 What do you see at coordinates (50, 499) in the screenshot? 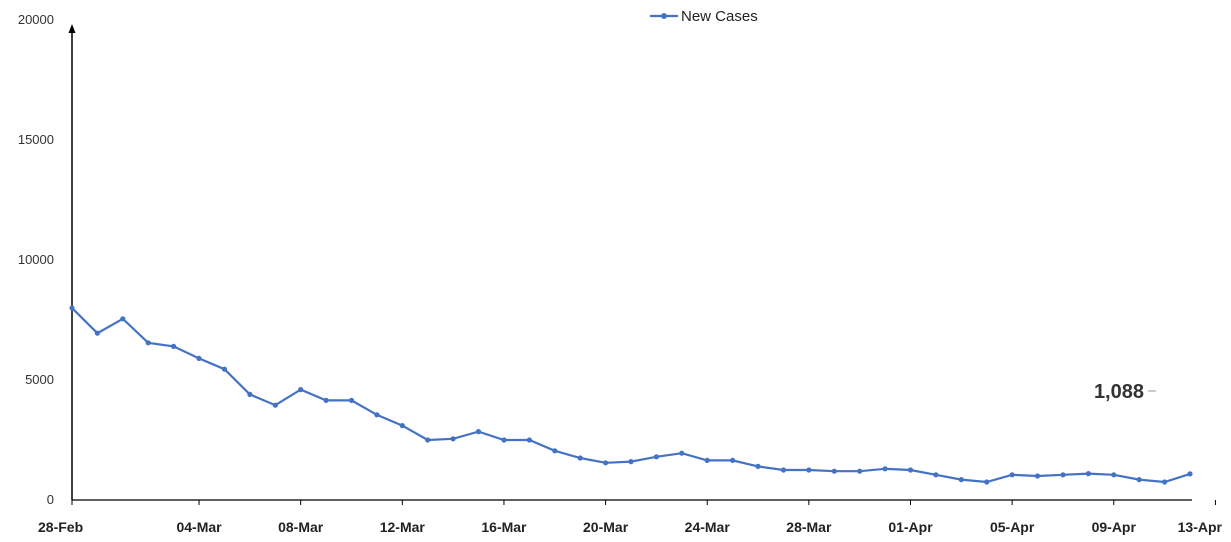
I see `y-tick-label: 0` at bounding box center [50, 499].